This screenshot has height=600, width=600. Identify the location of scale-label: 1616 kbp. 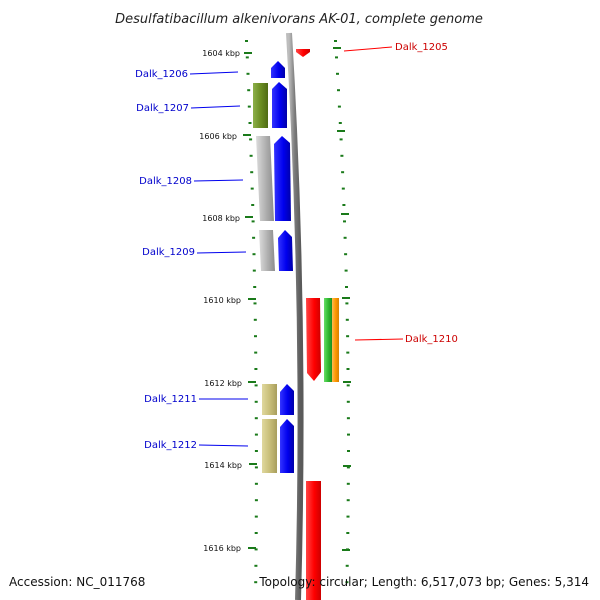
(222, 548).